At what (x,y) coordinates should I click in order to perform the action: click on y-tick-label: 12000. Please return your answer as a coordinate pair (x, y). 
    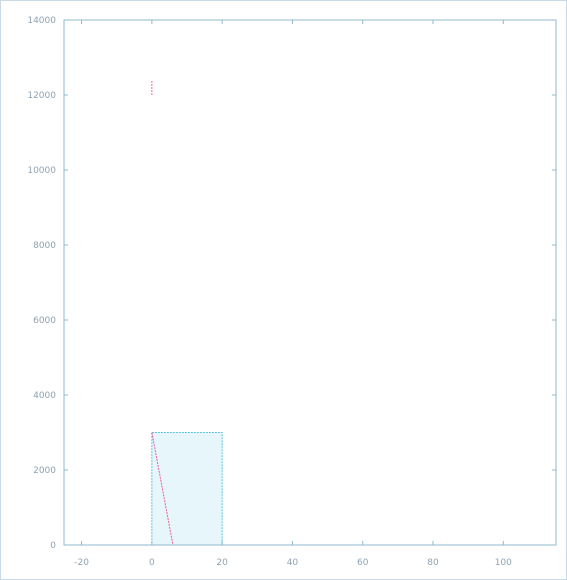
    Looking at the image, I should click on (41, 96).